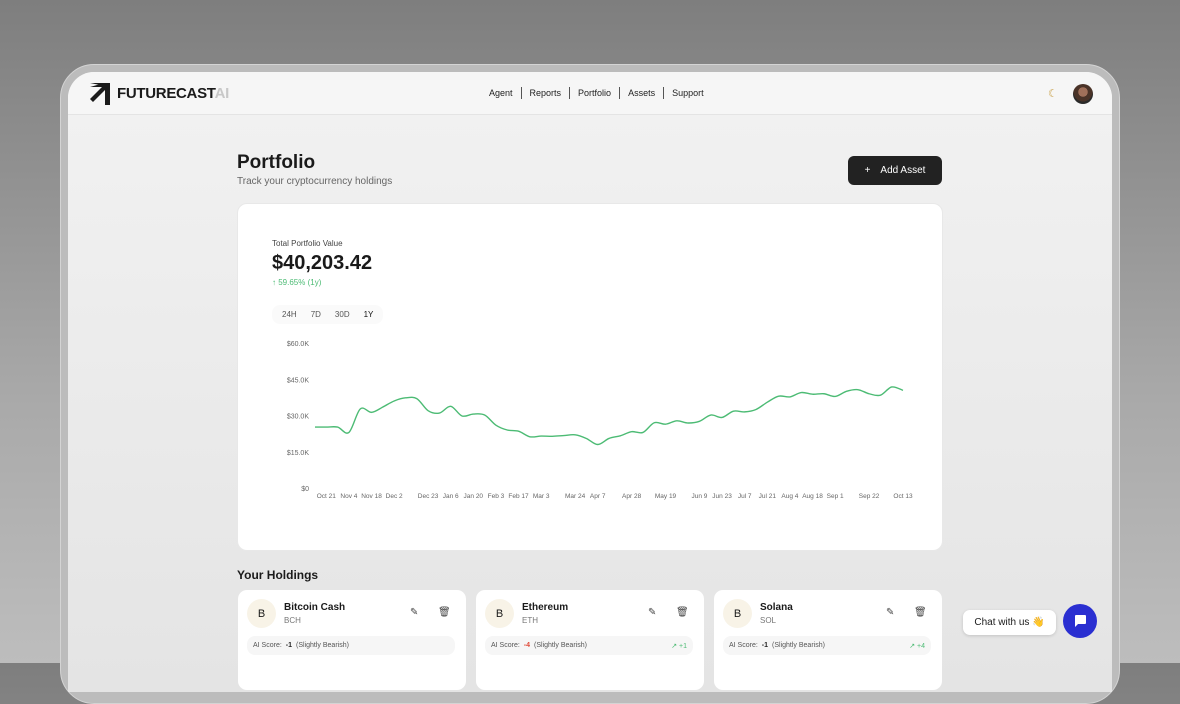  I want to click on coin-symbol: BCH, so click(292, 620).